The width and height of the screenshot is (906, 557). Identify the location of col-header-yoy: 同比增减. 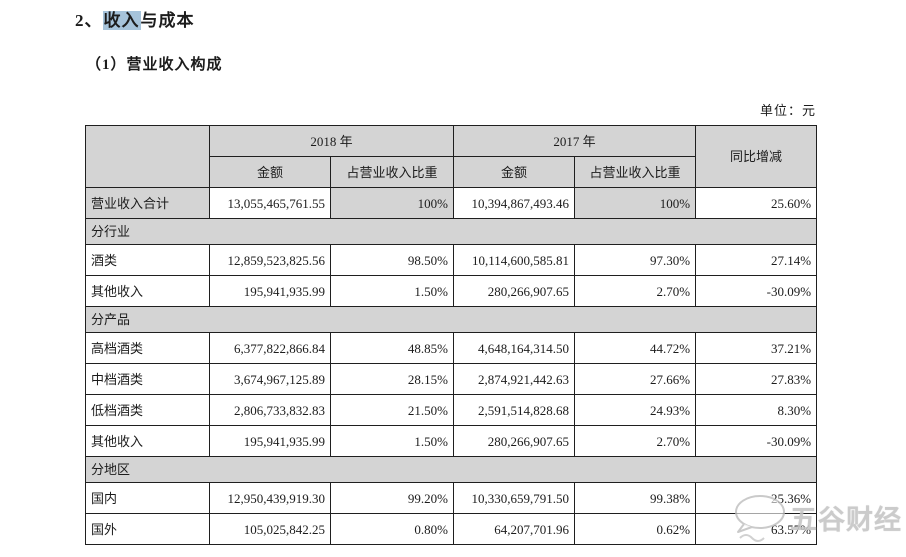
(756, 156).